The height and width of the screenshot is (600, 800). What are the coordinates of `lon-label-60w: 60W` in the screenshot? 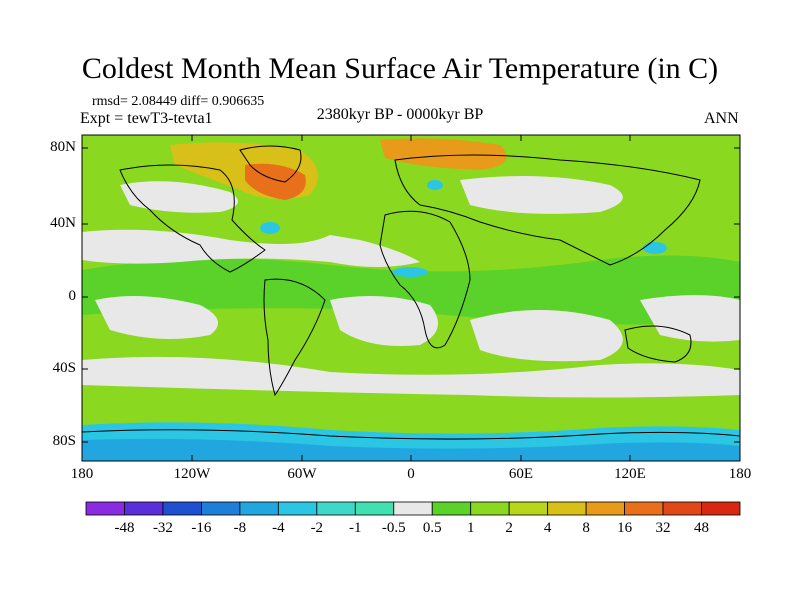 It's located at (302, 474).